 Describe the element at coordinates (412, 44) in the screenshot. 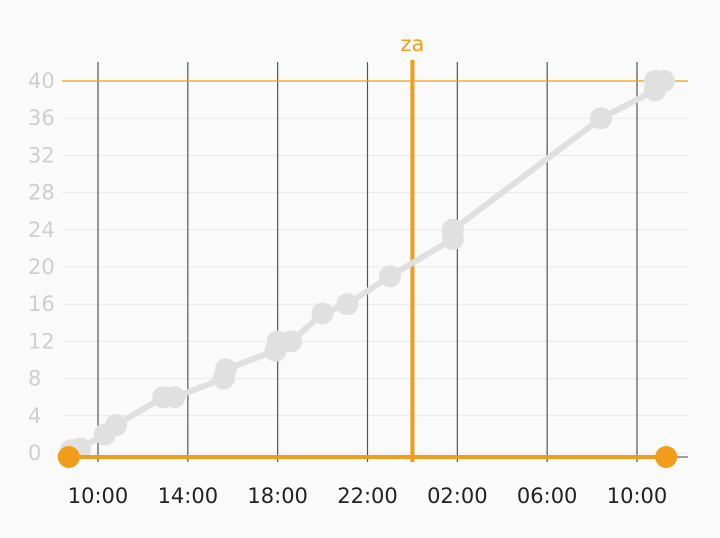

I see `vertical-marker-label: za` at that location.